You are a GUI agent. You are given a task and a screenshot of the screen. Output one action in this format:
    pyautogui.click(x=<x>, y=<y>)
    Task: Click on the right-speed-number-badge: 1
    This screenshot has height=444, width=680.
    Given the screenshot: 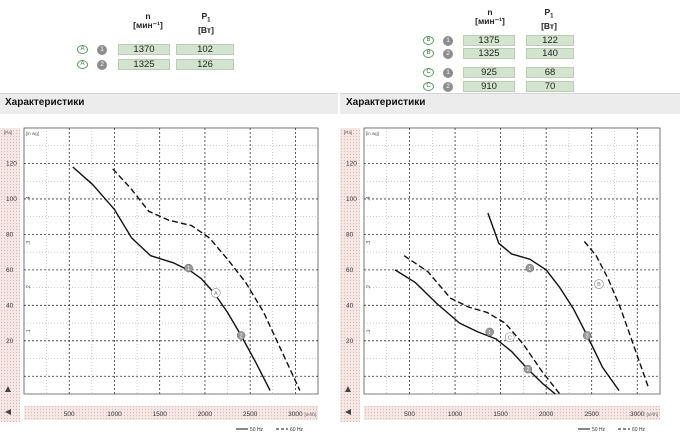 What is the action you would take?
    pyautogui.click(x=448, y=73)
    